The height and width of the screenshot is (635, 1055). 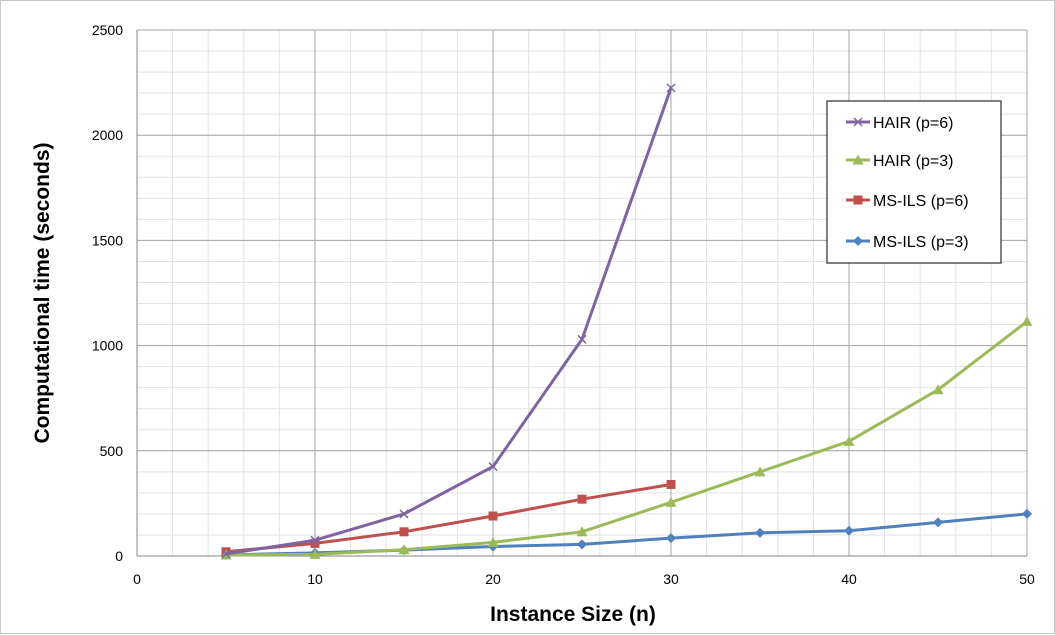 I want to click on y-tick-label: 1000, so click(x=107, y=346).